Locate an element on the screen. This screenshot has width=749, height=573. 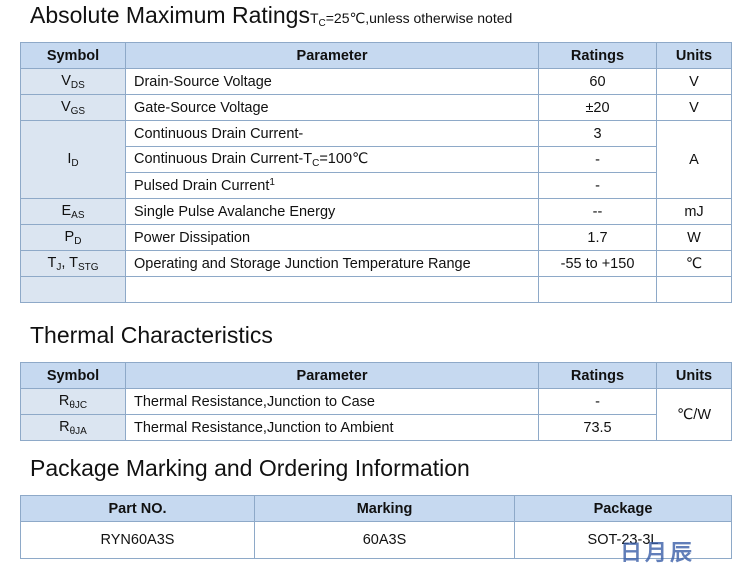
symbol: VGS is located at coordinates (73, 107).